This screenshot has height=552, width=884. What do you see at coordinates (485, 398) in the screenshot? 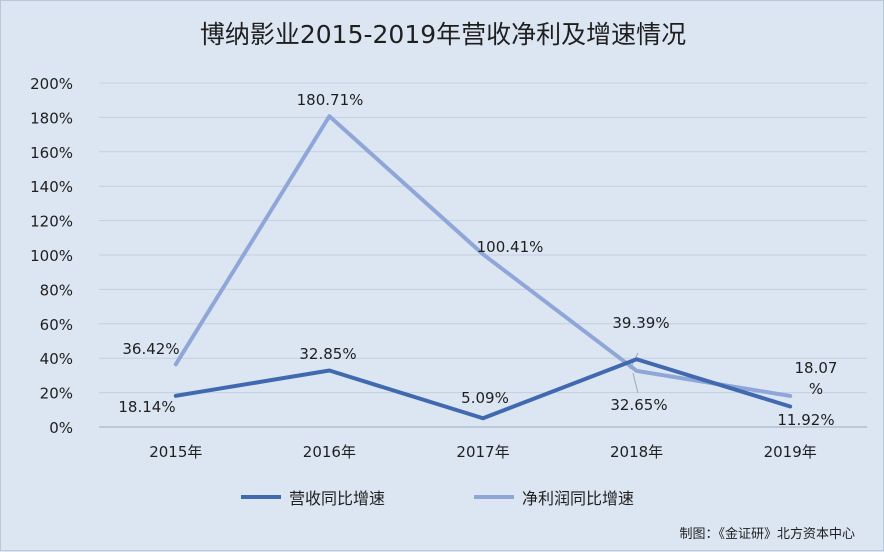
I see `data-label-revenue: 5.09%` at bounding box center [485, 398].